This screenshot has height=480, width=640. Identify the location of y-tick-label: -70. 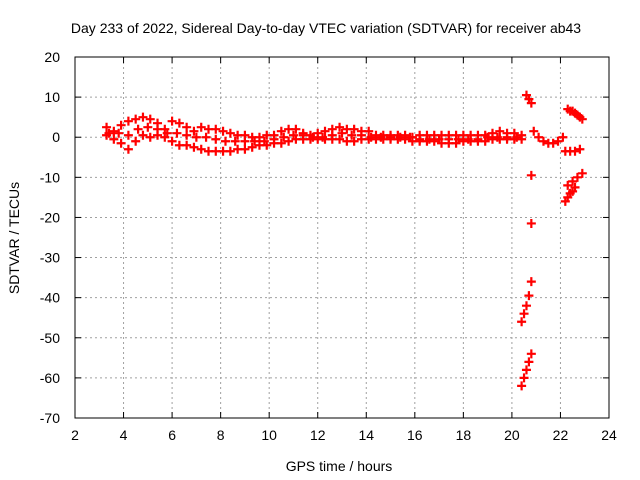
(50, 418).